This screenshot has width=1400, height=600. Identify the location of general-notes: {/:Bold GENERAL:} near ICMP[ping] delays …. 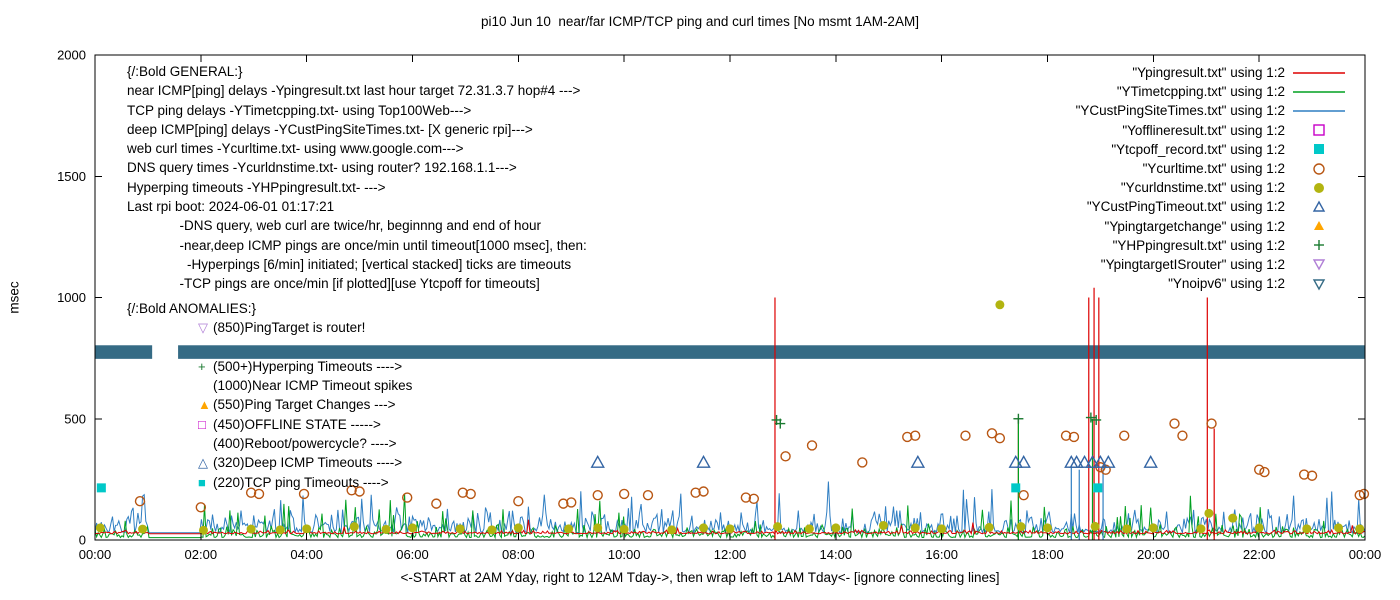
(357, 178).